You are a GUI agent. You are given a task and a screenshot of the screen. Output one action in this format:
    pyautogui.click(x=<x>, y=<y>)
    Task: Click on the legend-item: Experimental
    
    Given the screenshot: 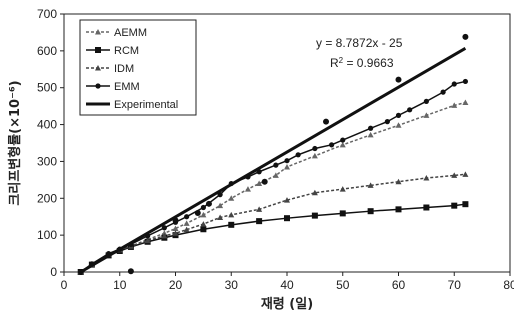 What is the action you would take?
    pyautogui.click(x=132, y=105)
    